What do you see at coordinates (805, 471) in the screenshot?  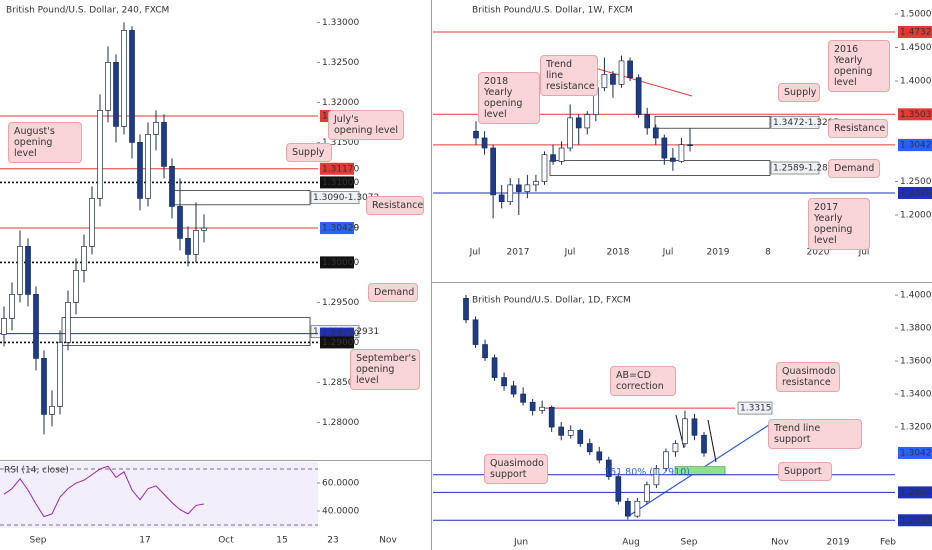 I see `callout: Support` at bounding box center [805, 471].